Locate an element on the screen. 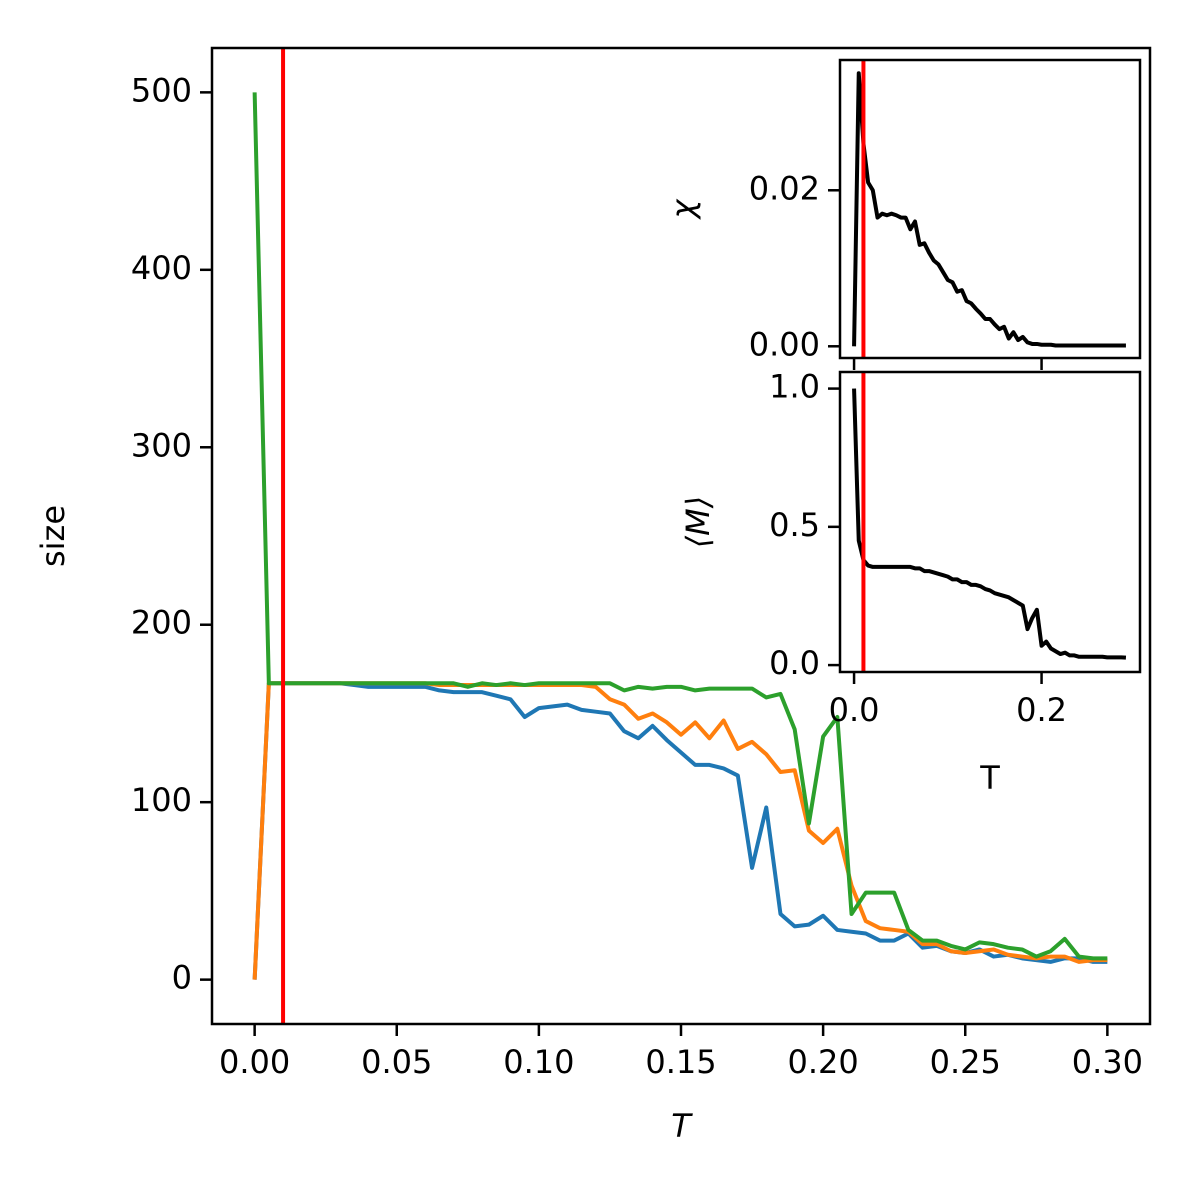 This screenshot has width=1200, height=1200. y-tick-label: 0.5 is located at coordinates (794, 525).